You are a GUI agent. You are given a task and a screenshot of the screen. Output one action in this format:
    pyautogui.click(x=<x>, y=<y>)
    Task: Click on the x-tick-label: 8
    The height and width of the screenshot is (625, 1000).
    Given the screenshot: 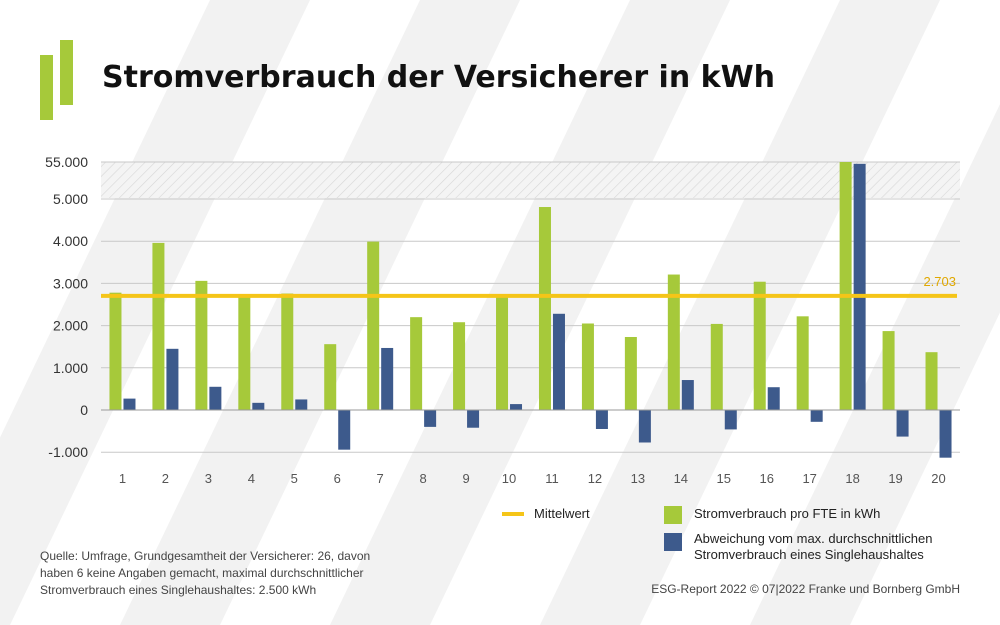 What is the action you would take?
    pyautogui.click(x=423, y=478)
    